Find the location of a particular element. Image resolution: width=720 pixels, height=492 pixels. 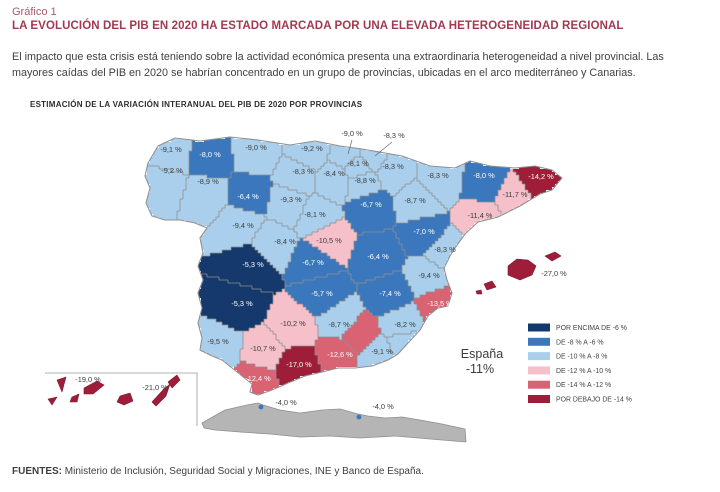

province-value-label: -7,0 % is located at coordinates (424, 231).